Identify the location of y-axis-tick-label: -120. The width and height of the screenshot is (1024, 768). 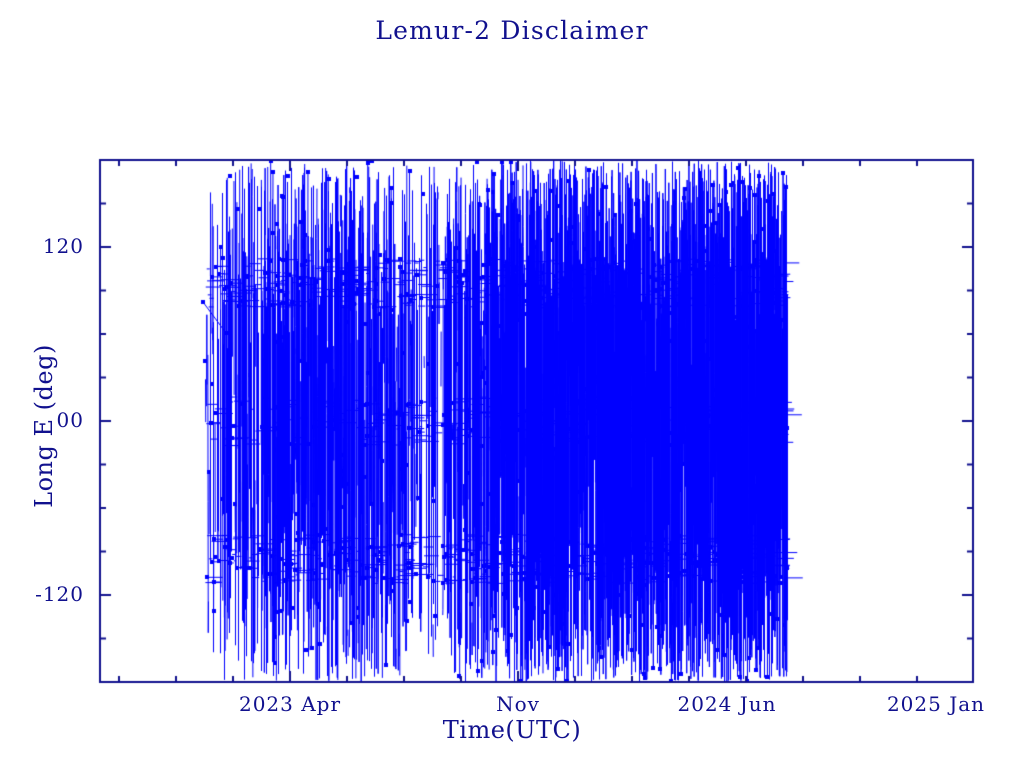
(59, 594).